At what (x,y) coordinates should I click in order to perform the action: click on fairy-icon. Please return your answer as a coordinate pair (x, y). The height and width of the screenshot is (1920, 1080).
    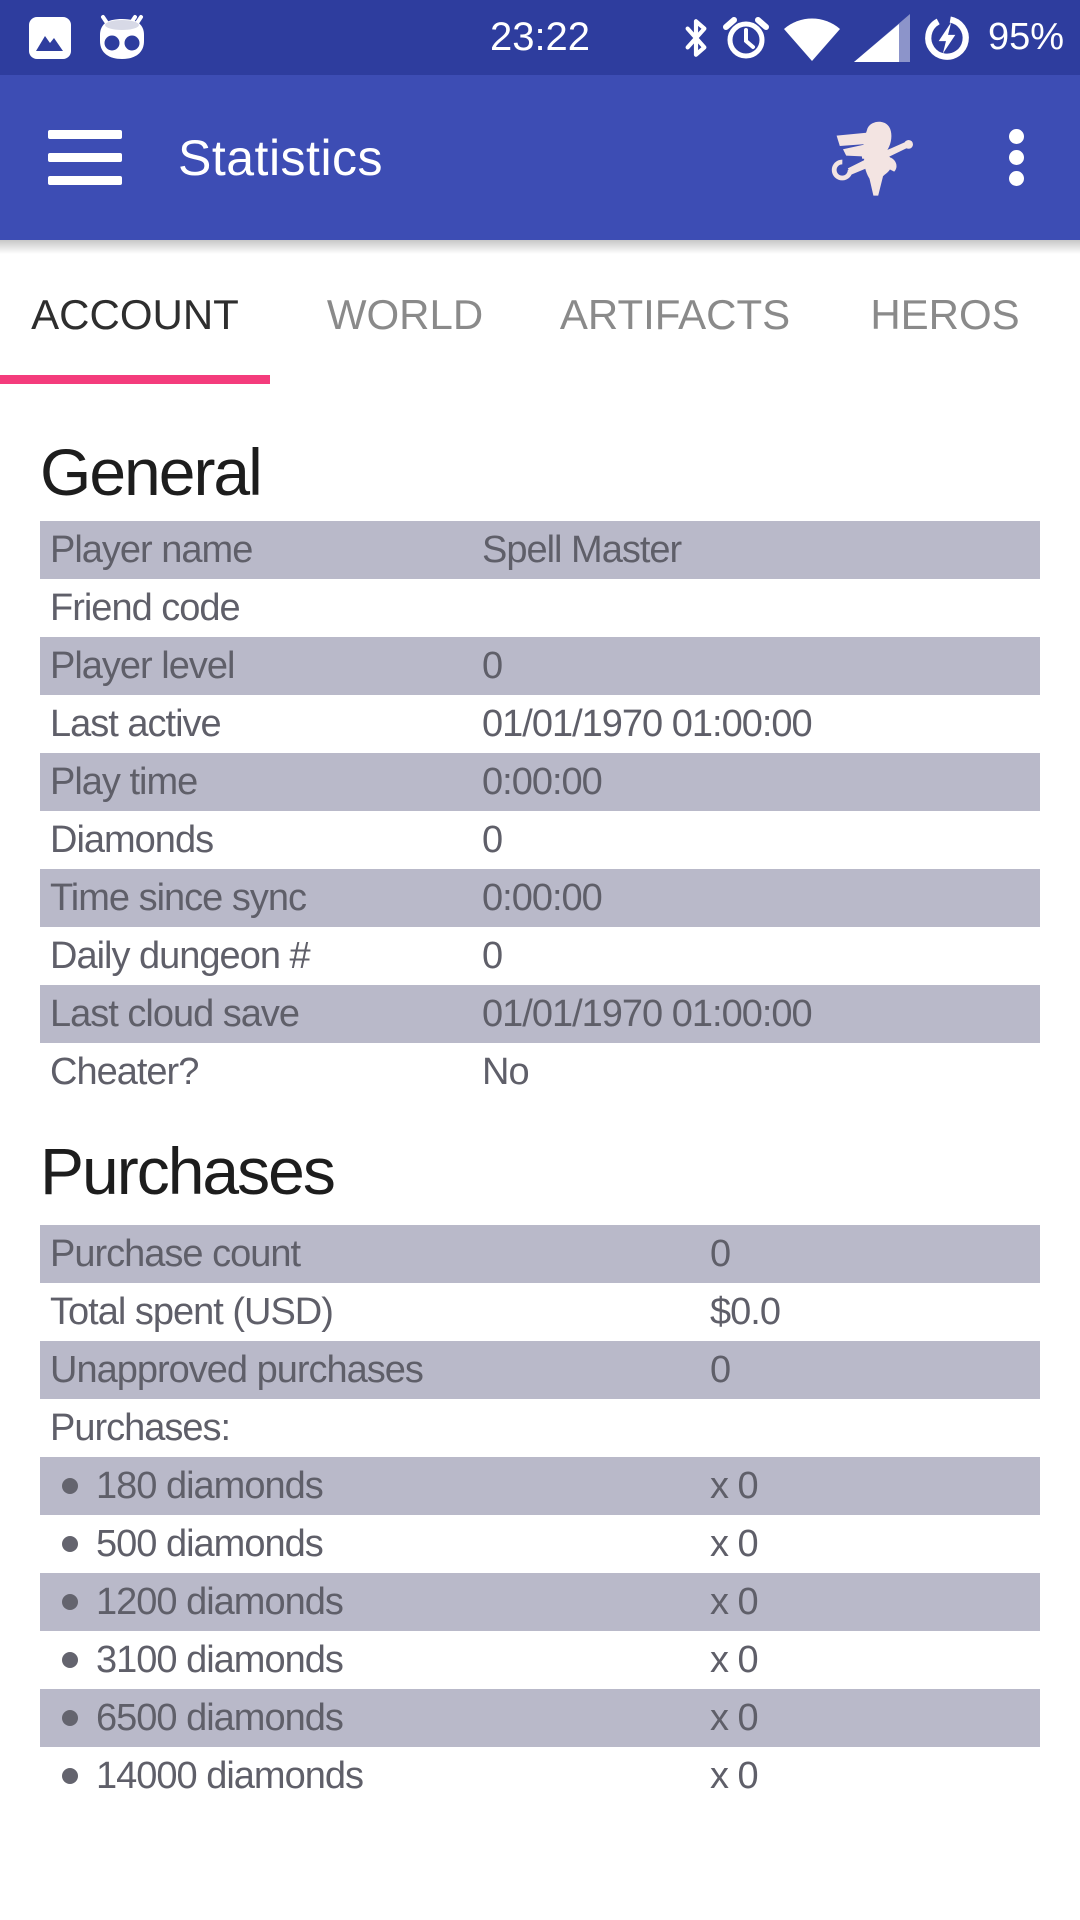
    Looking at the image, I should click on (871, 158).